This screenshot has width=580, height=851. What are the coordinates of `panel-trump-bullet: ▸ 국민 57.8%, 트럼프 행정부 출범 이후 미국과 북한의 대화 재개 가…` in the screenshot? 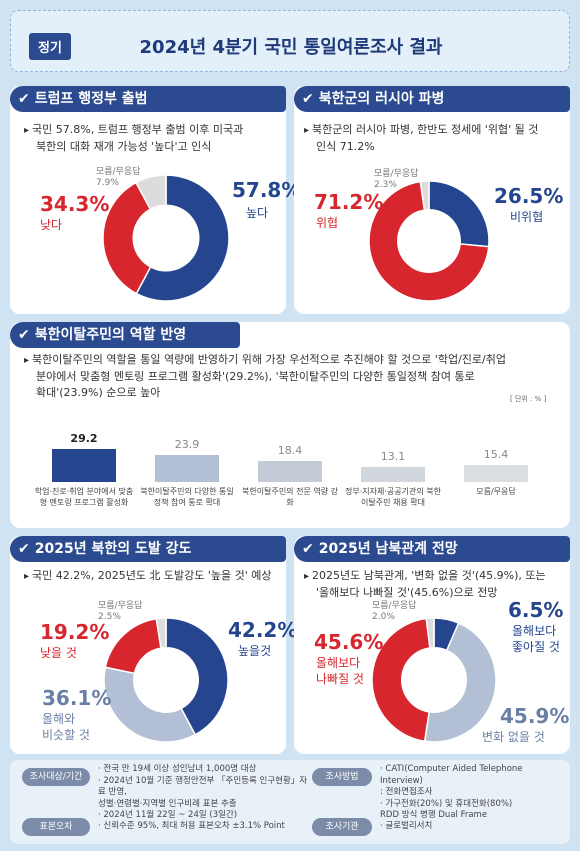 It's located at (154, 138).